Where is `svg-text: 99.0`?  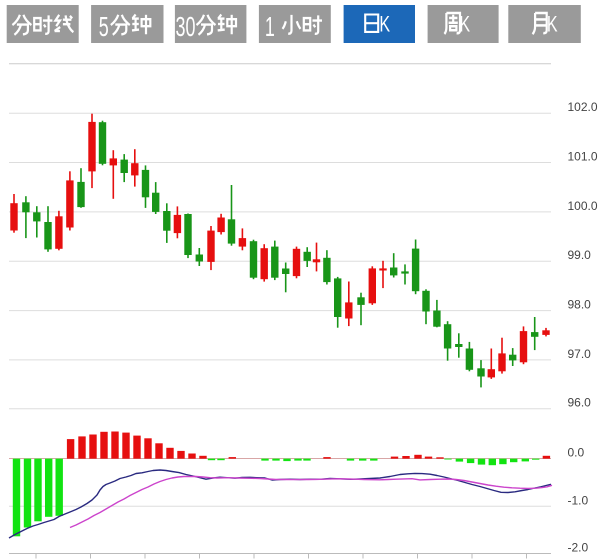
svg-text: 99.0 is located at coordinates (580, 255).